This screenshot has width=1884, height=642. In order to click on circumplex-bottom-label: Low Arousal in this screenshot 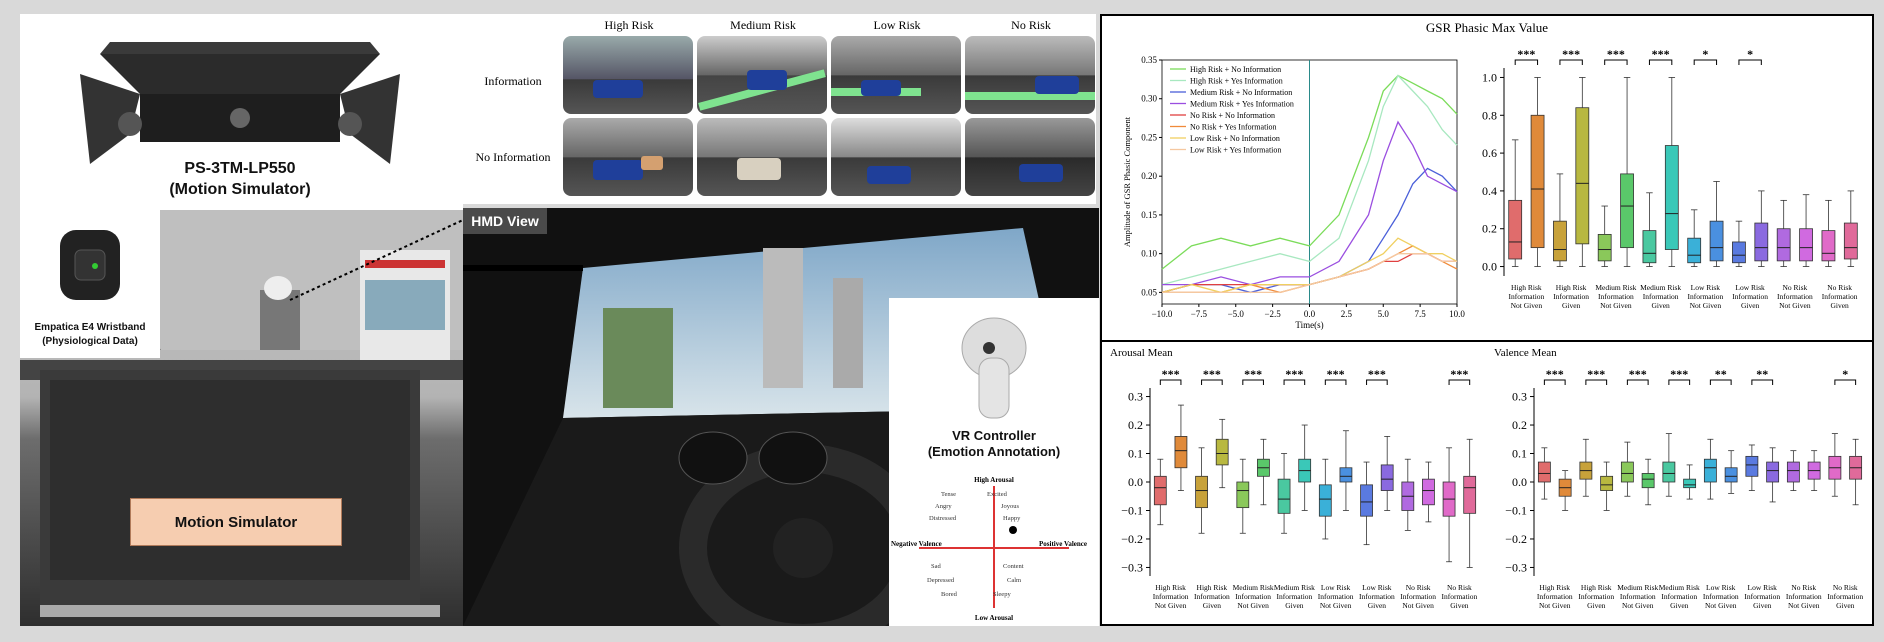, I will do `click(994, 618)`.